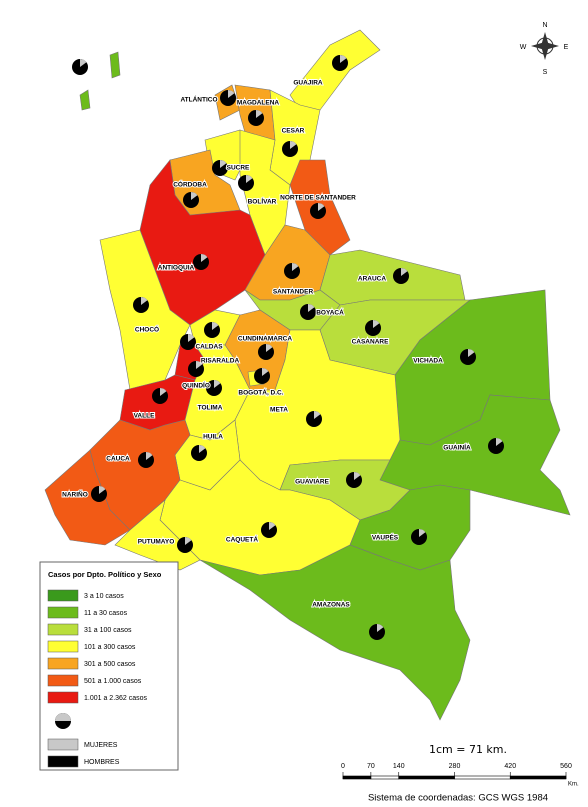 Image resolution: width=588 pixels, height=807 pixels. I want to click on department-label: VAUPÉS, so click(385, 537).